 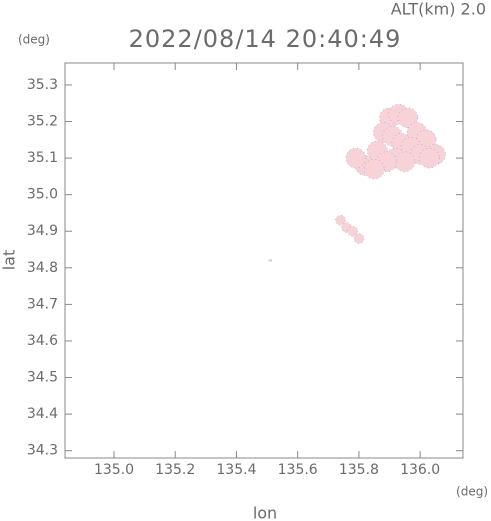 I want to click on y-tick-label: 34.5, so click(x=42, y=378).